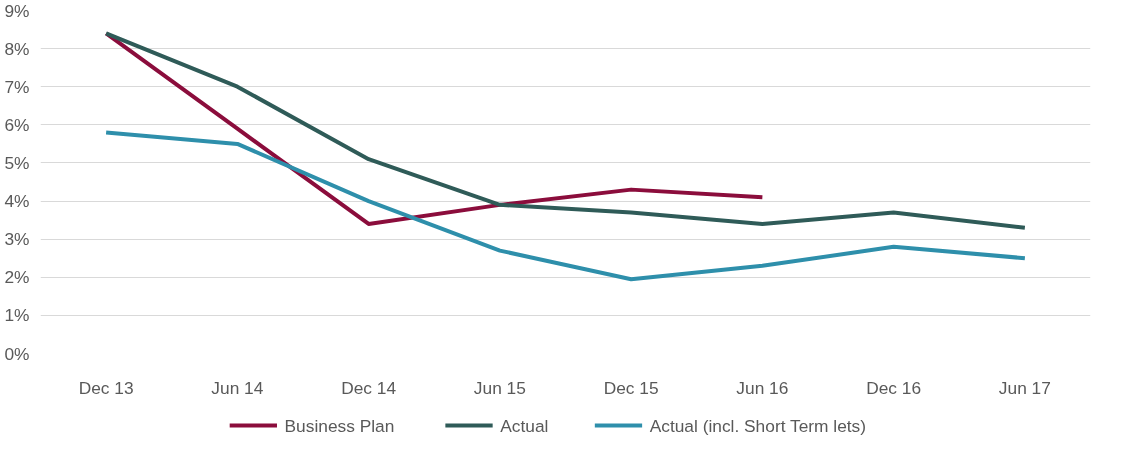  I want to click on x-tick-label: Dec 16, so click(894, 387).